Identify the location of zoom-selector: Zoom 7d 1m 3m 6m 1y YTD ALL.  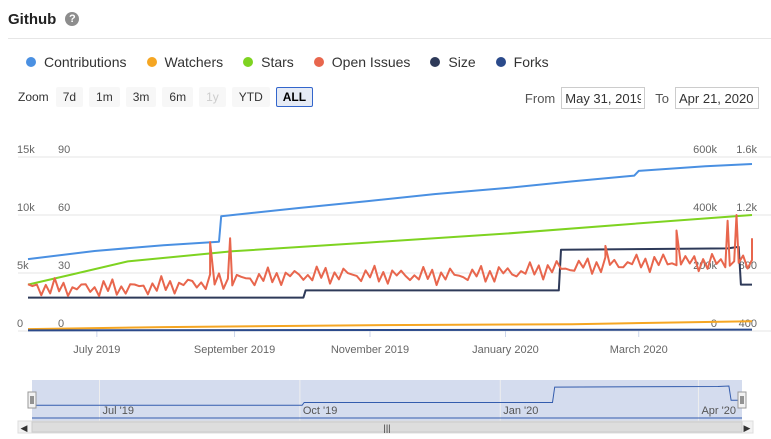
(168, 97).